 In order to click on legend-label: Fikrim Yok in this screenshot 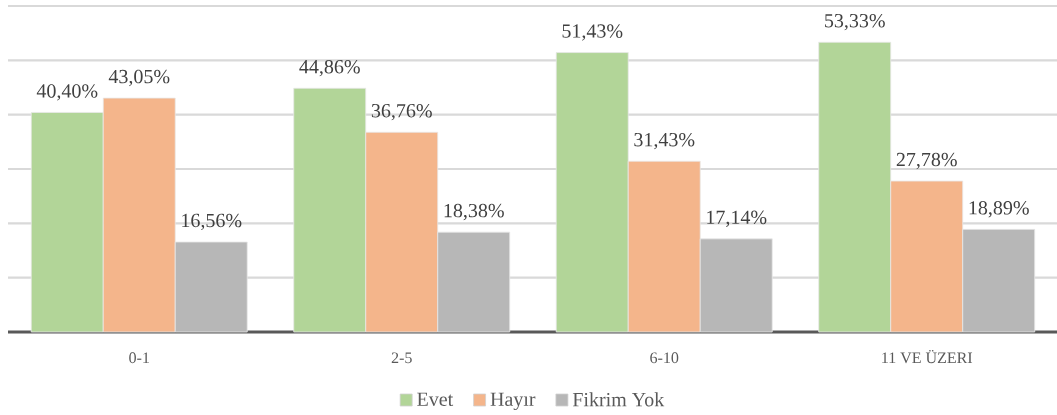, I will do `click(618, 399)`.